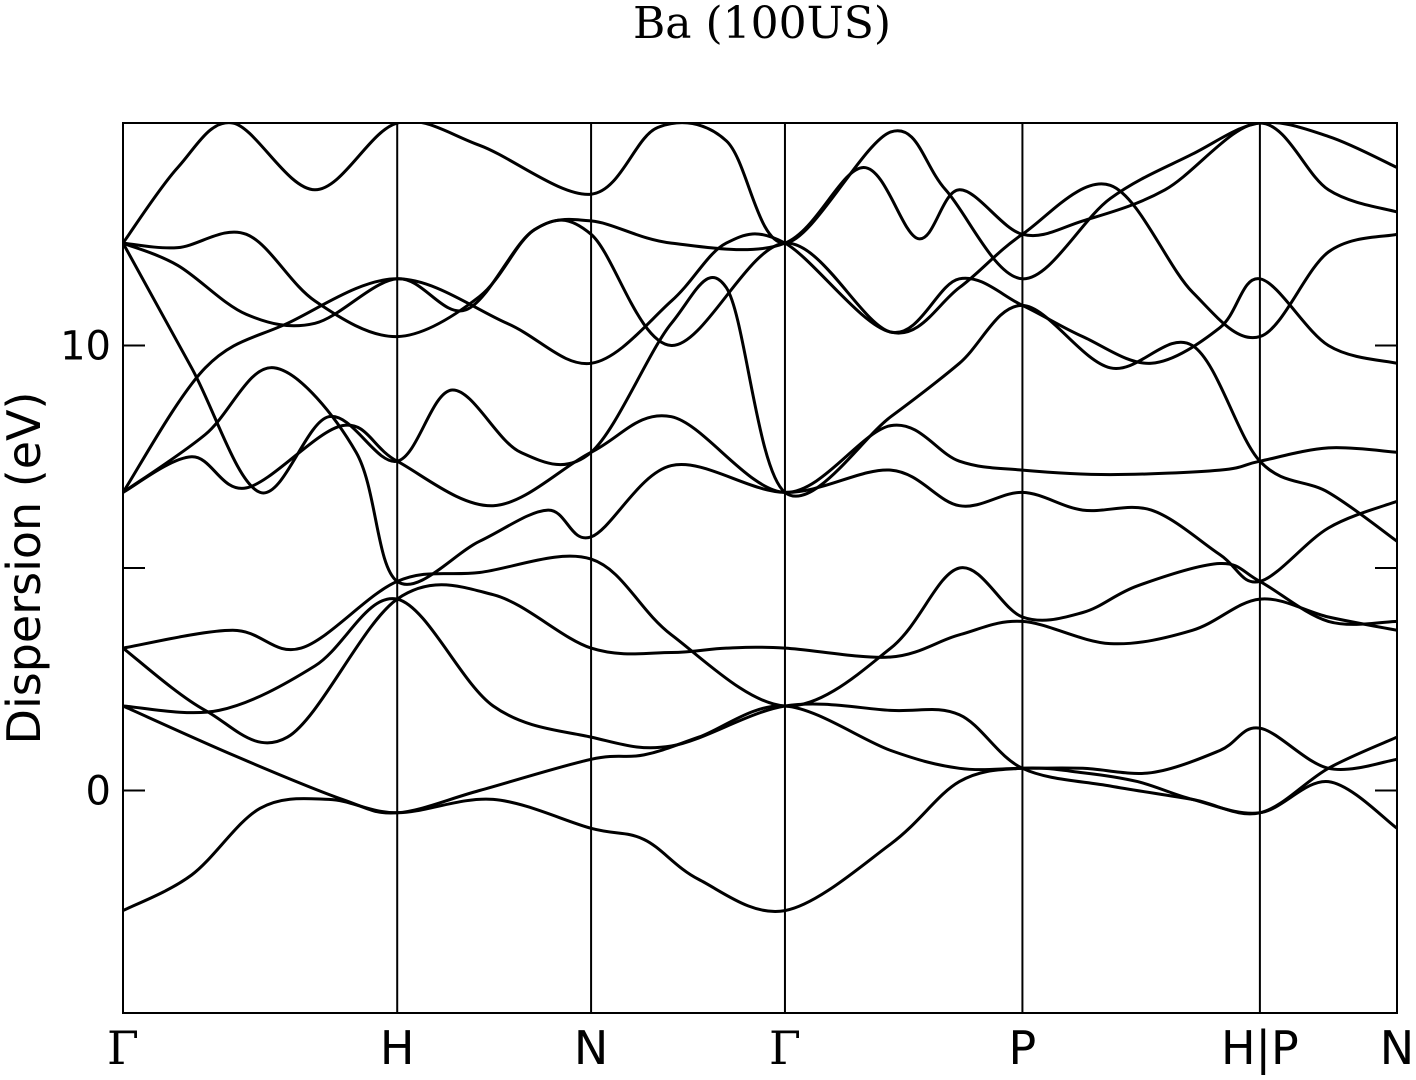 The width and height of the screenshot is (1416, 1080). Describe the element at coordinates (85, 347) in the screenshot. I see `y-tick-label: 10` at that location.